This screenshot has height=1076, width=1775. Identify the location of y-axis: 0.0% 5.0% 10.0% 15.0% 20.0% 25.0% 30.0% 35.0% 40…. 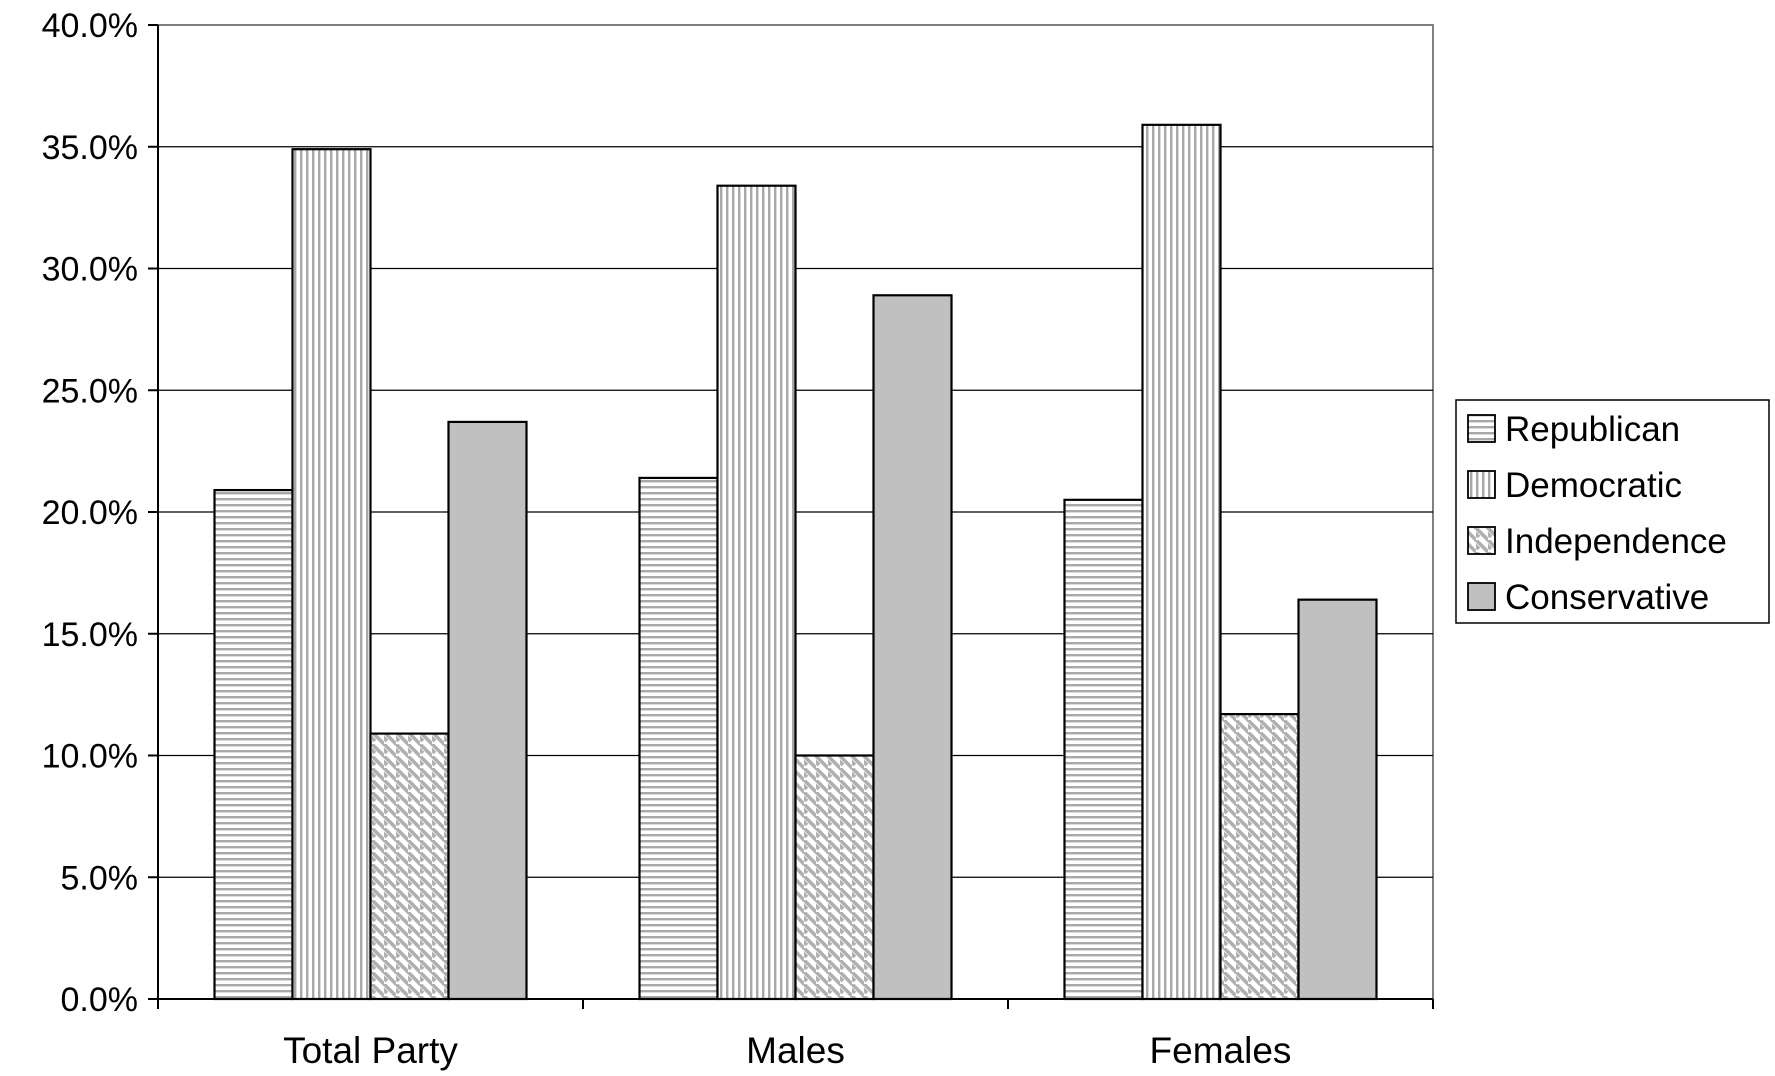
(100, 513).